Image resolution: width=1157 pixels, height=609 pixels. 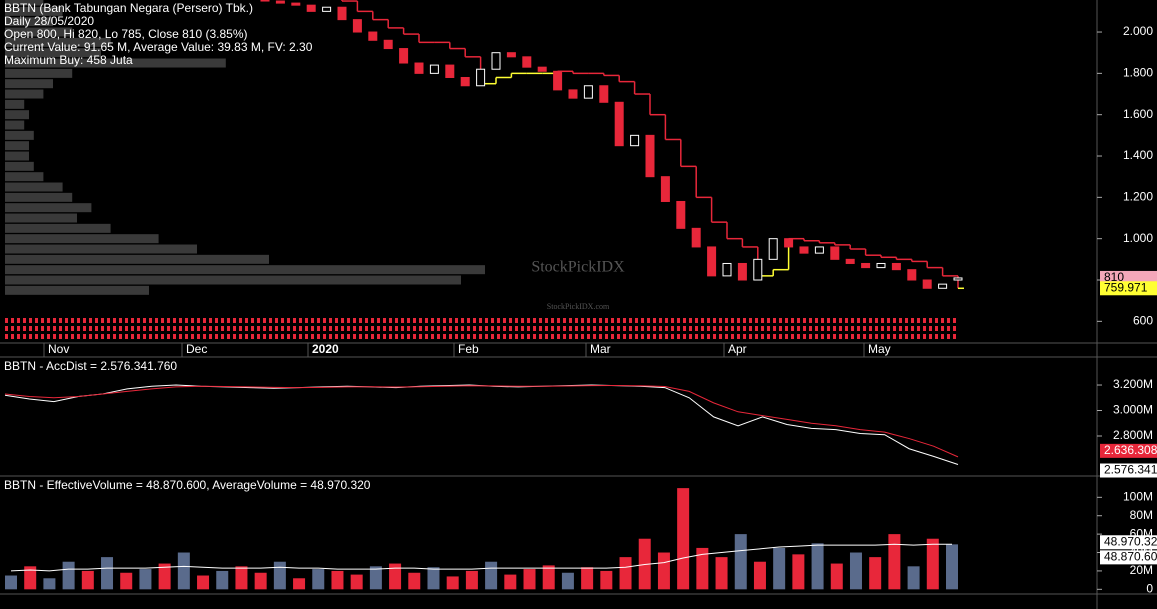 I want to click on y-tick-label: 80M, so click(x=1141, y=515).